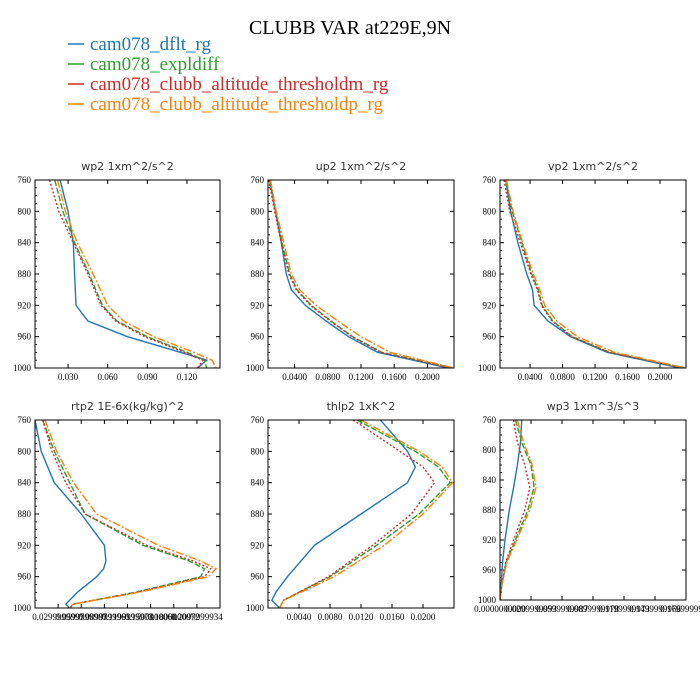 Image resolution: width=700 pixels, height=700 pixels. I want to click on x-tick-label: 0.0299999997, so click(58, 617).